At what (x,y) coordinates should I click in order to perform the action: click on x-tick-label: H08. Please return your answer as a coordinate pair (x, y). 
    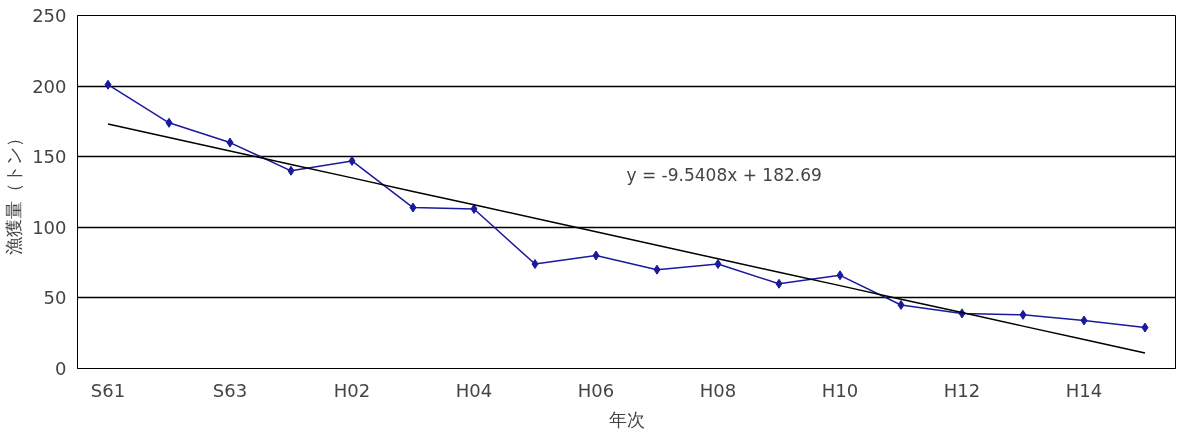
    Looking at the image, I should click on (718, 390).